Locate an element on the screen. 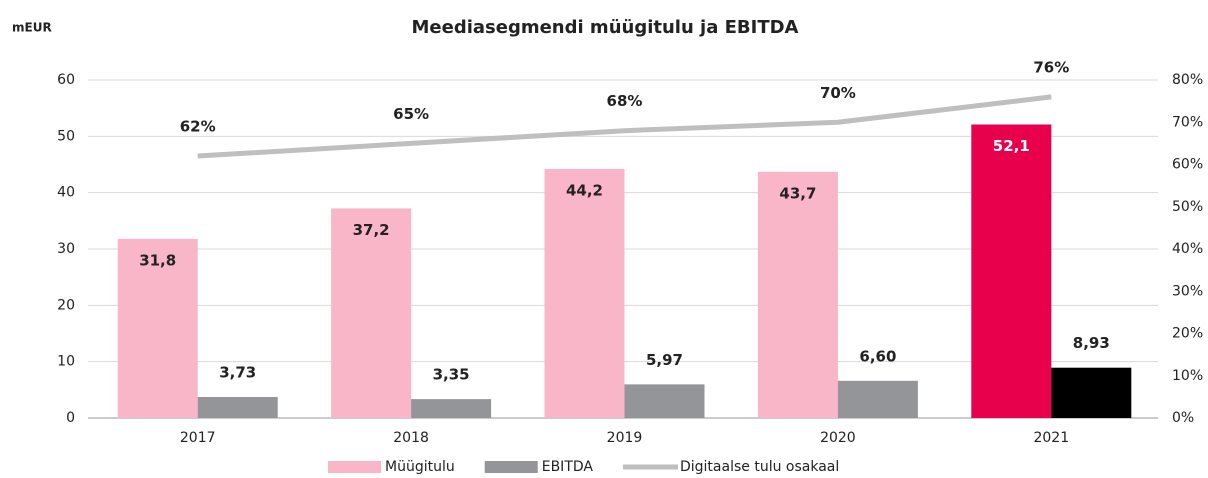 The width and height of the screenshot is (1208, 478). y-axis-label: mEUR is located at coordinates (32, 28).